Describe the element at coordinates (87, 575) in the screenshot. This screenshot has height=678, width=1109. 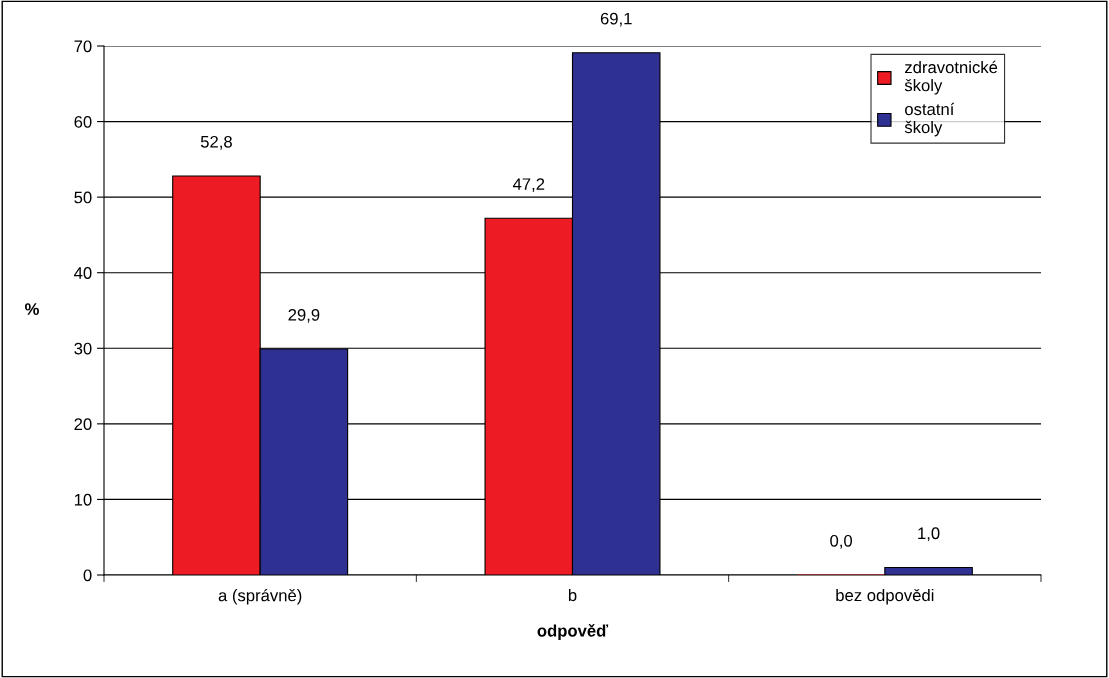
I see `y-tick-label: 0` at that location.